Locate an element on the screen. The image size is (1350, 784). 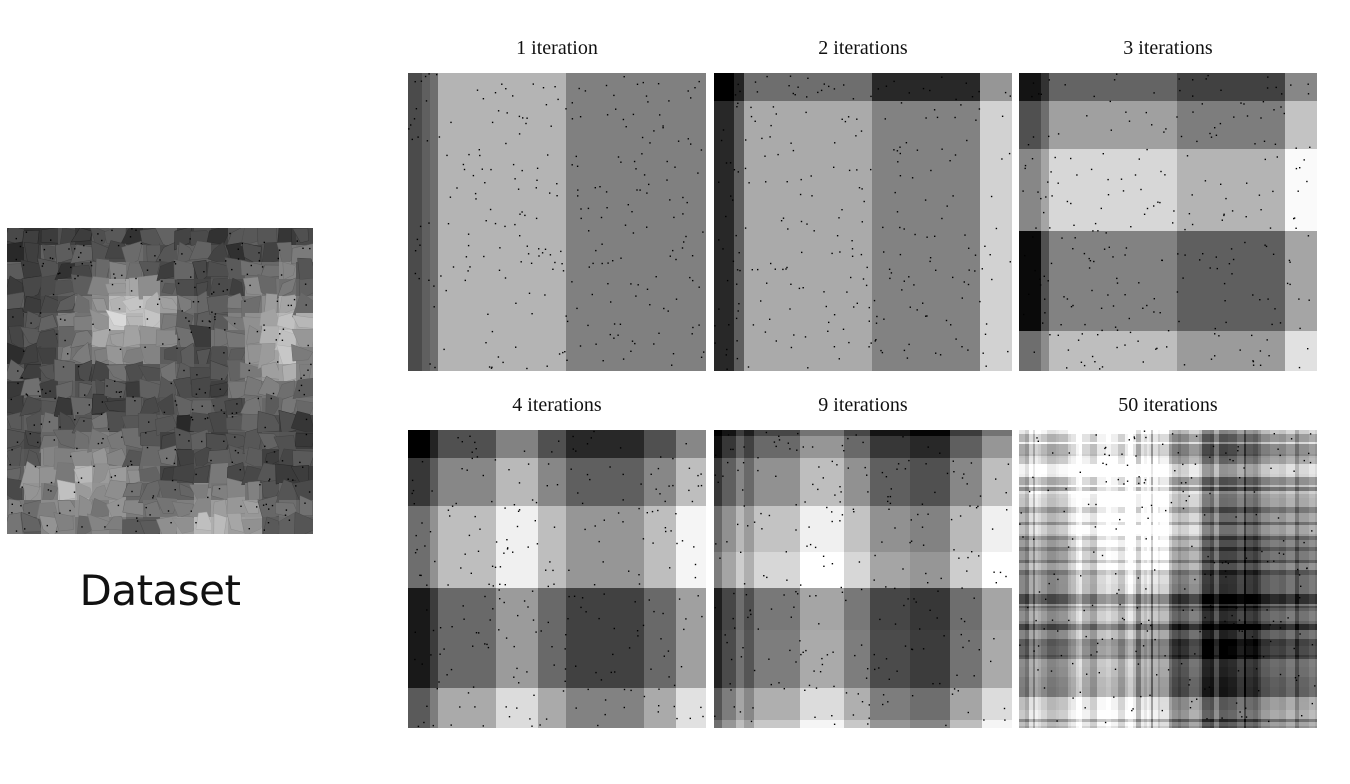
panel-title-4: 4 iterations is located at coordinates (557, 405).